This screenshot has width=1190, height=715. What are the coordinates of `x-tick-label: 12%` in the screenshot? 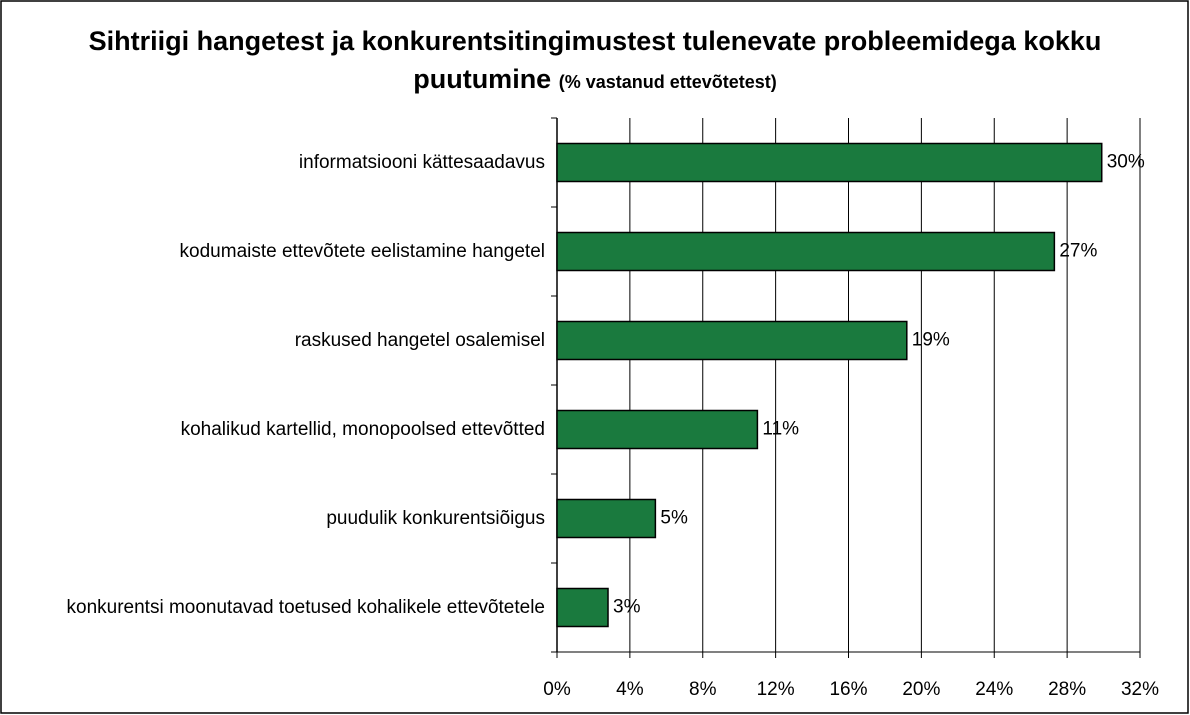 It's located at (776, 689).